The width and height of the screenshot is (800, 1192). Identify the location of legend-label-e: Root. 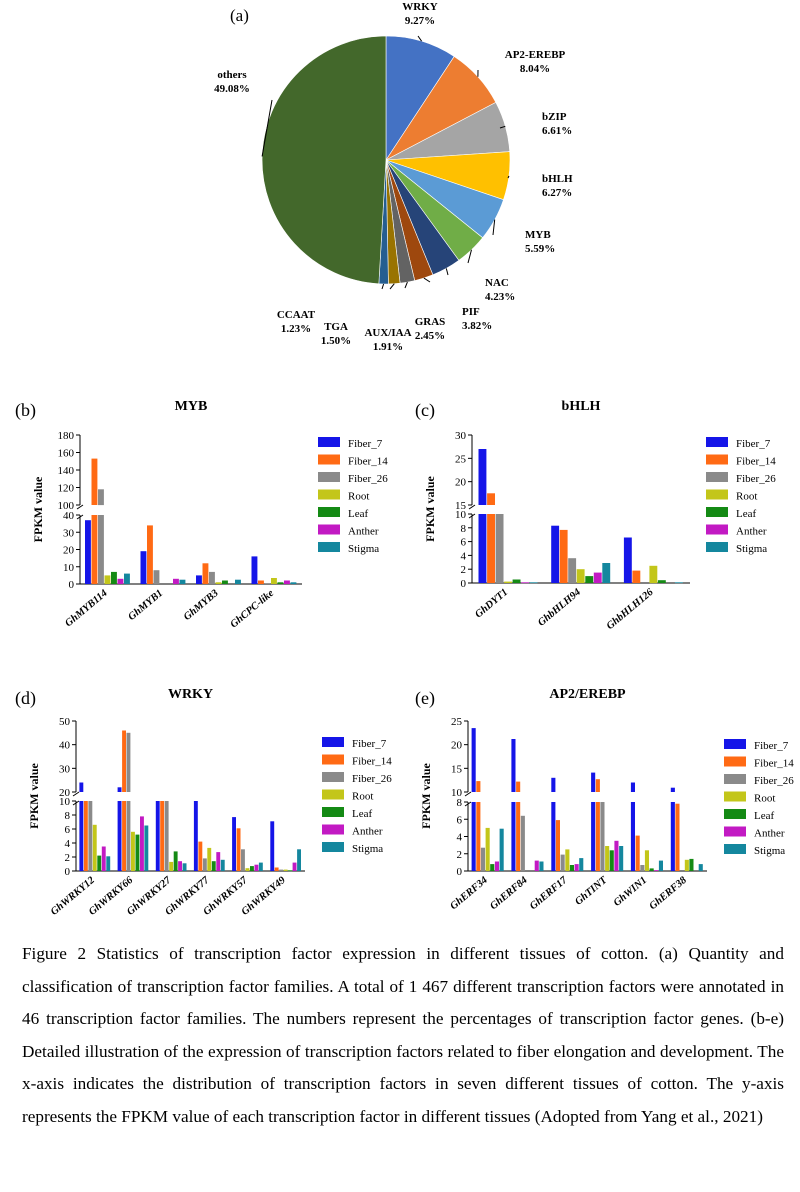
(764, 799).